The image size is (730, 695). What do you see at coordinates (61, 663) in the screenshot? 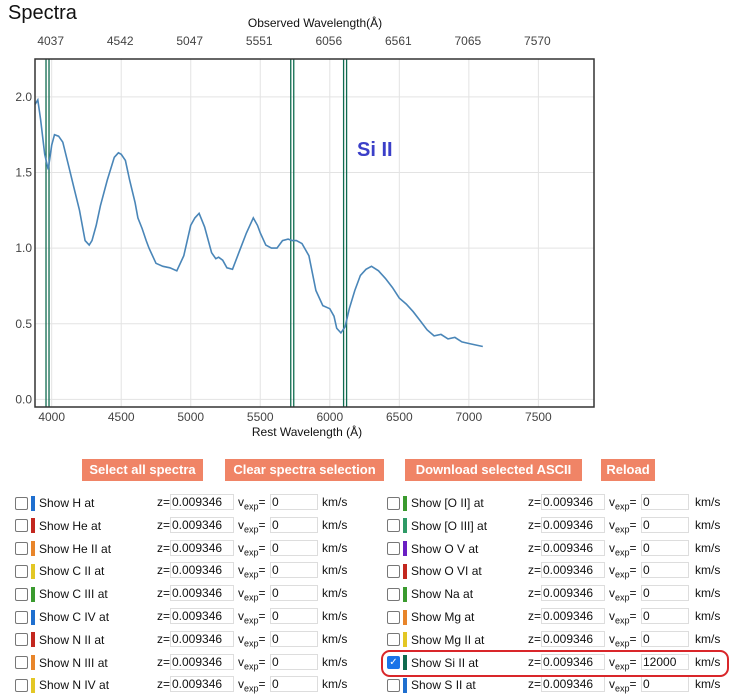
I see `line-toggle-row: Show N III at` at bounding box center [61, 663].